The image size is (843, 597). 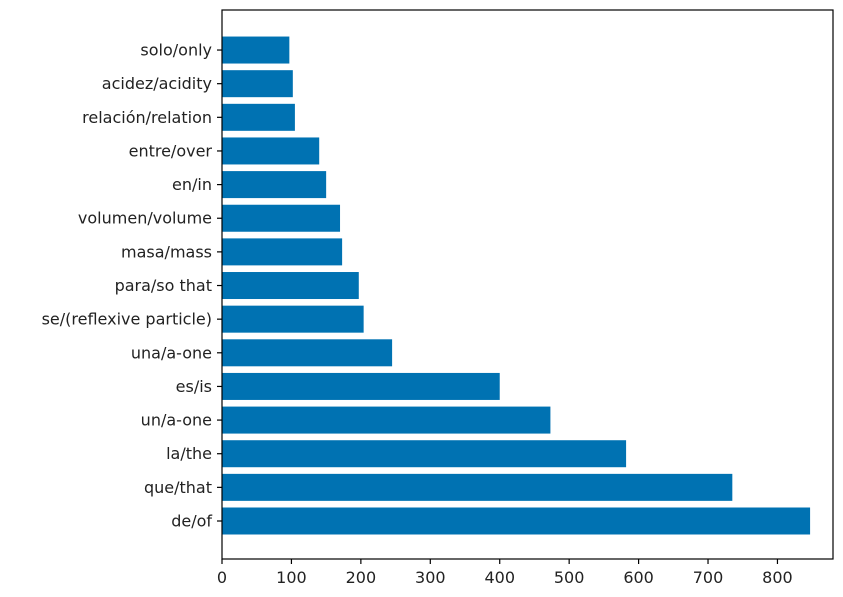 What do you see at coordinates (777, 577) in the screenshot?
I see `x-tick-label: 800` at bounding box center [777, 577].